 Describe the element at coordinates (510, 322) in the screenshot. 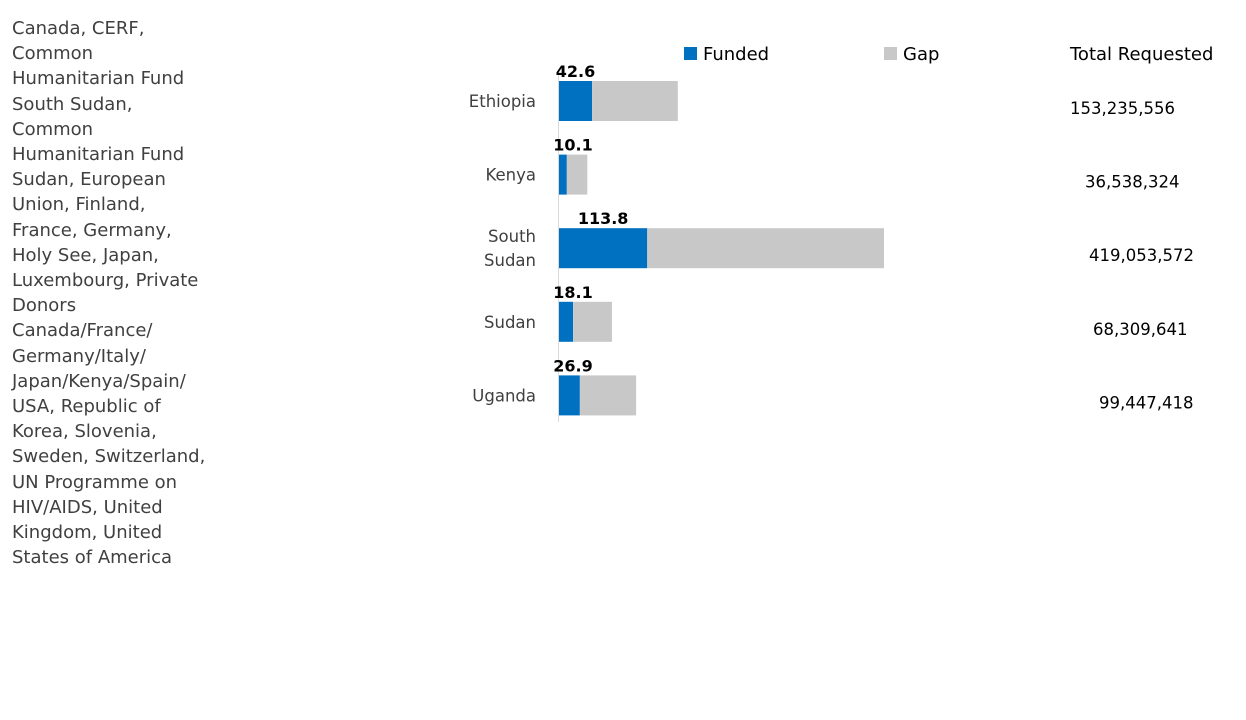

I see `category-label: Sudan` at that location.